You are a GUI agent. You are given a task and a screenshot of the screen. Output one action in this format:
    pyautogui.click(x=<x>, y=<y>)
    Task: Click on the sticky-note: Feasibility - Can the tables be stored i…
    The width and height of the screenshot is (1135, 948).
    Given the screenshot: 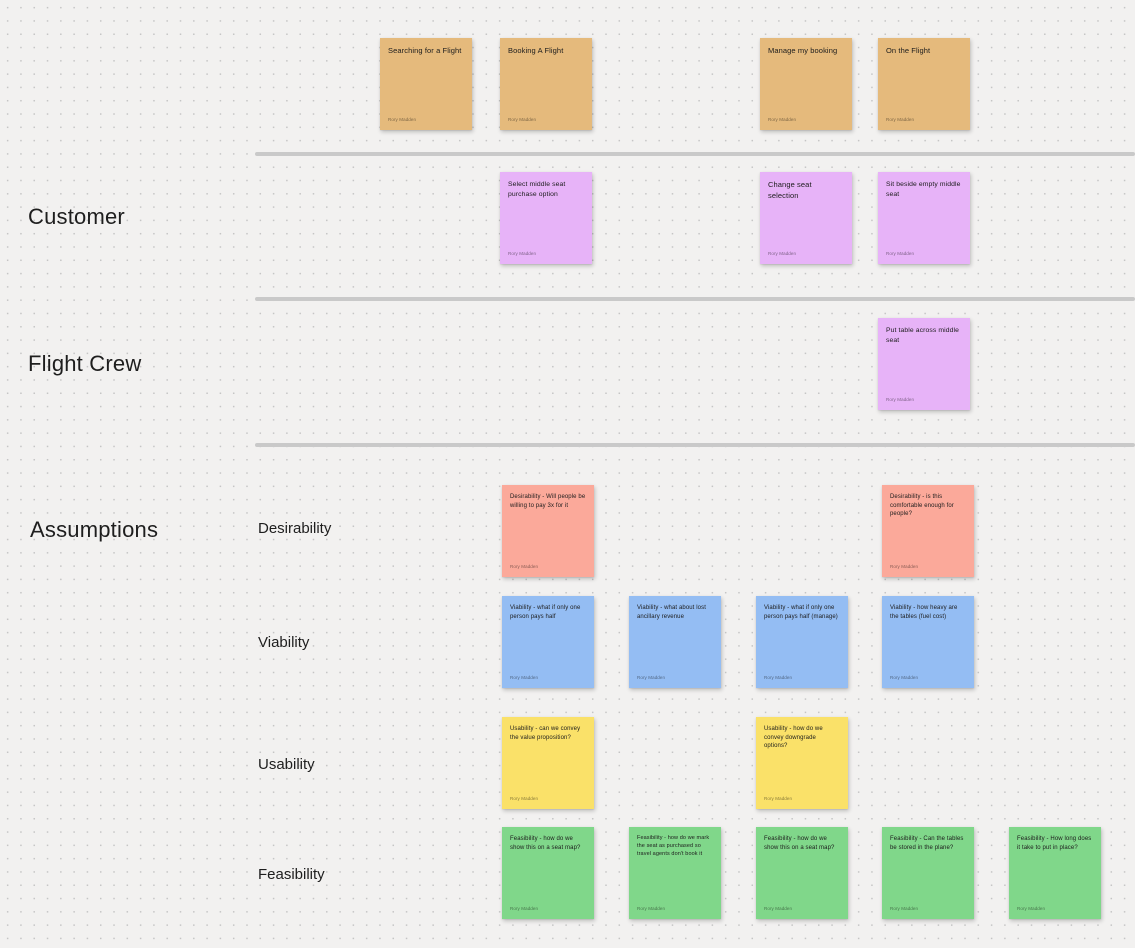 What is the action you would take?
    pyautogui.click(x=928, y=873)
    